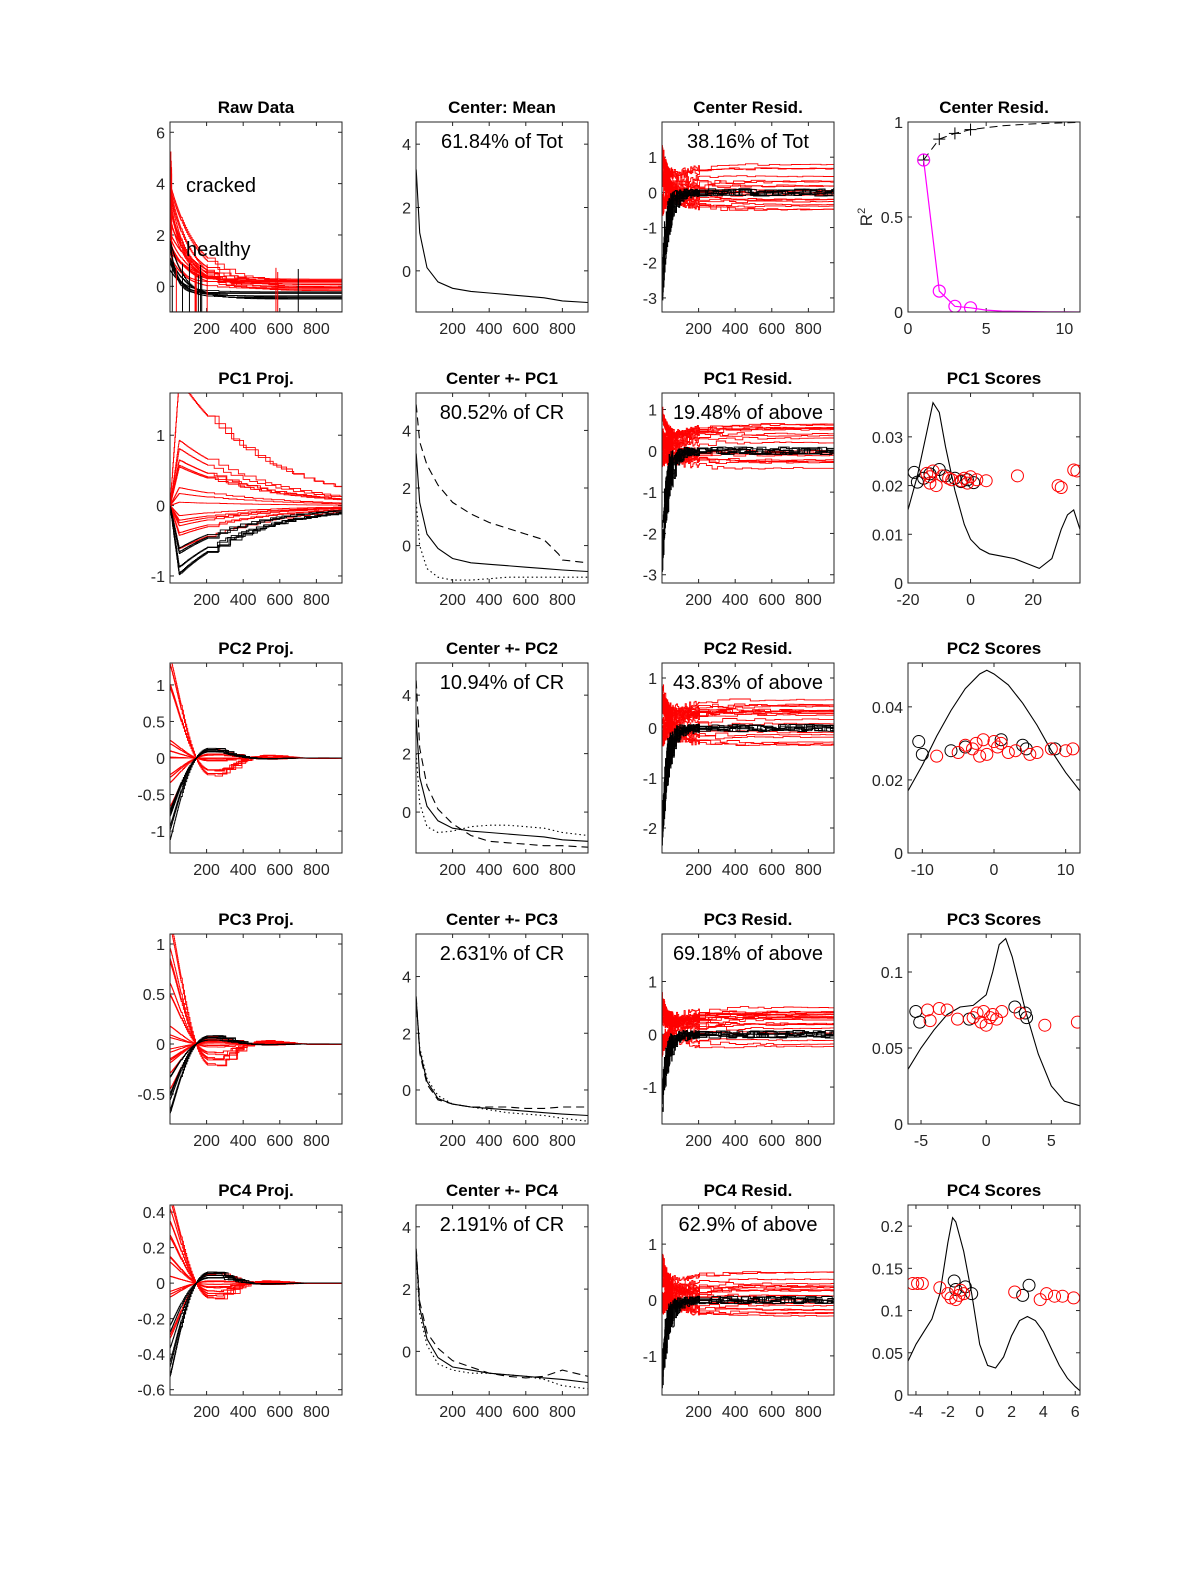  I want to click on y-tick-label: 0.2, so click(892, 1227).